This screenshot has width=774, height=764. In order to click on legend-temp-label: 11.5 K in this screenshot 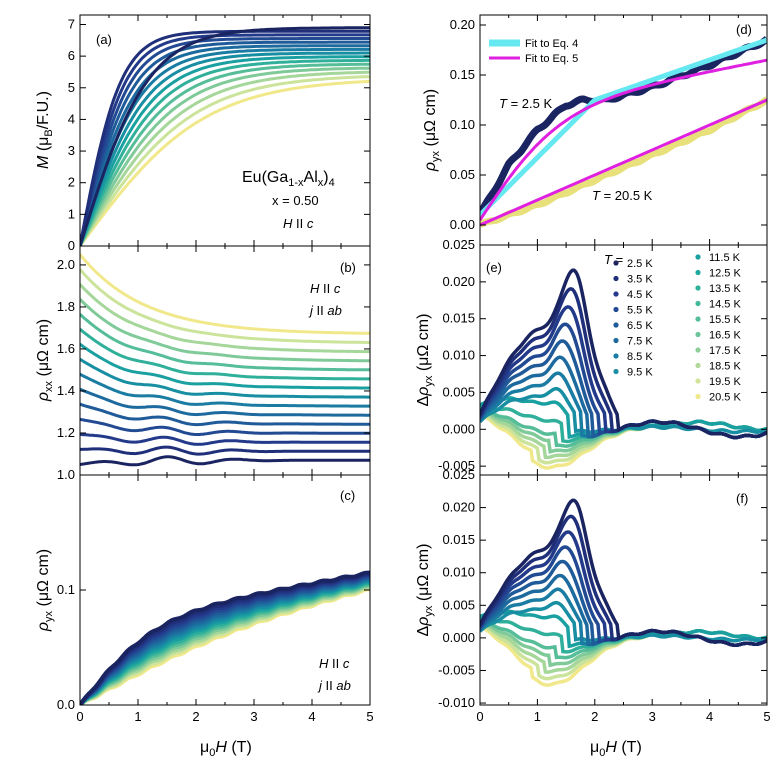, I will do `click(725, 258)`.